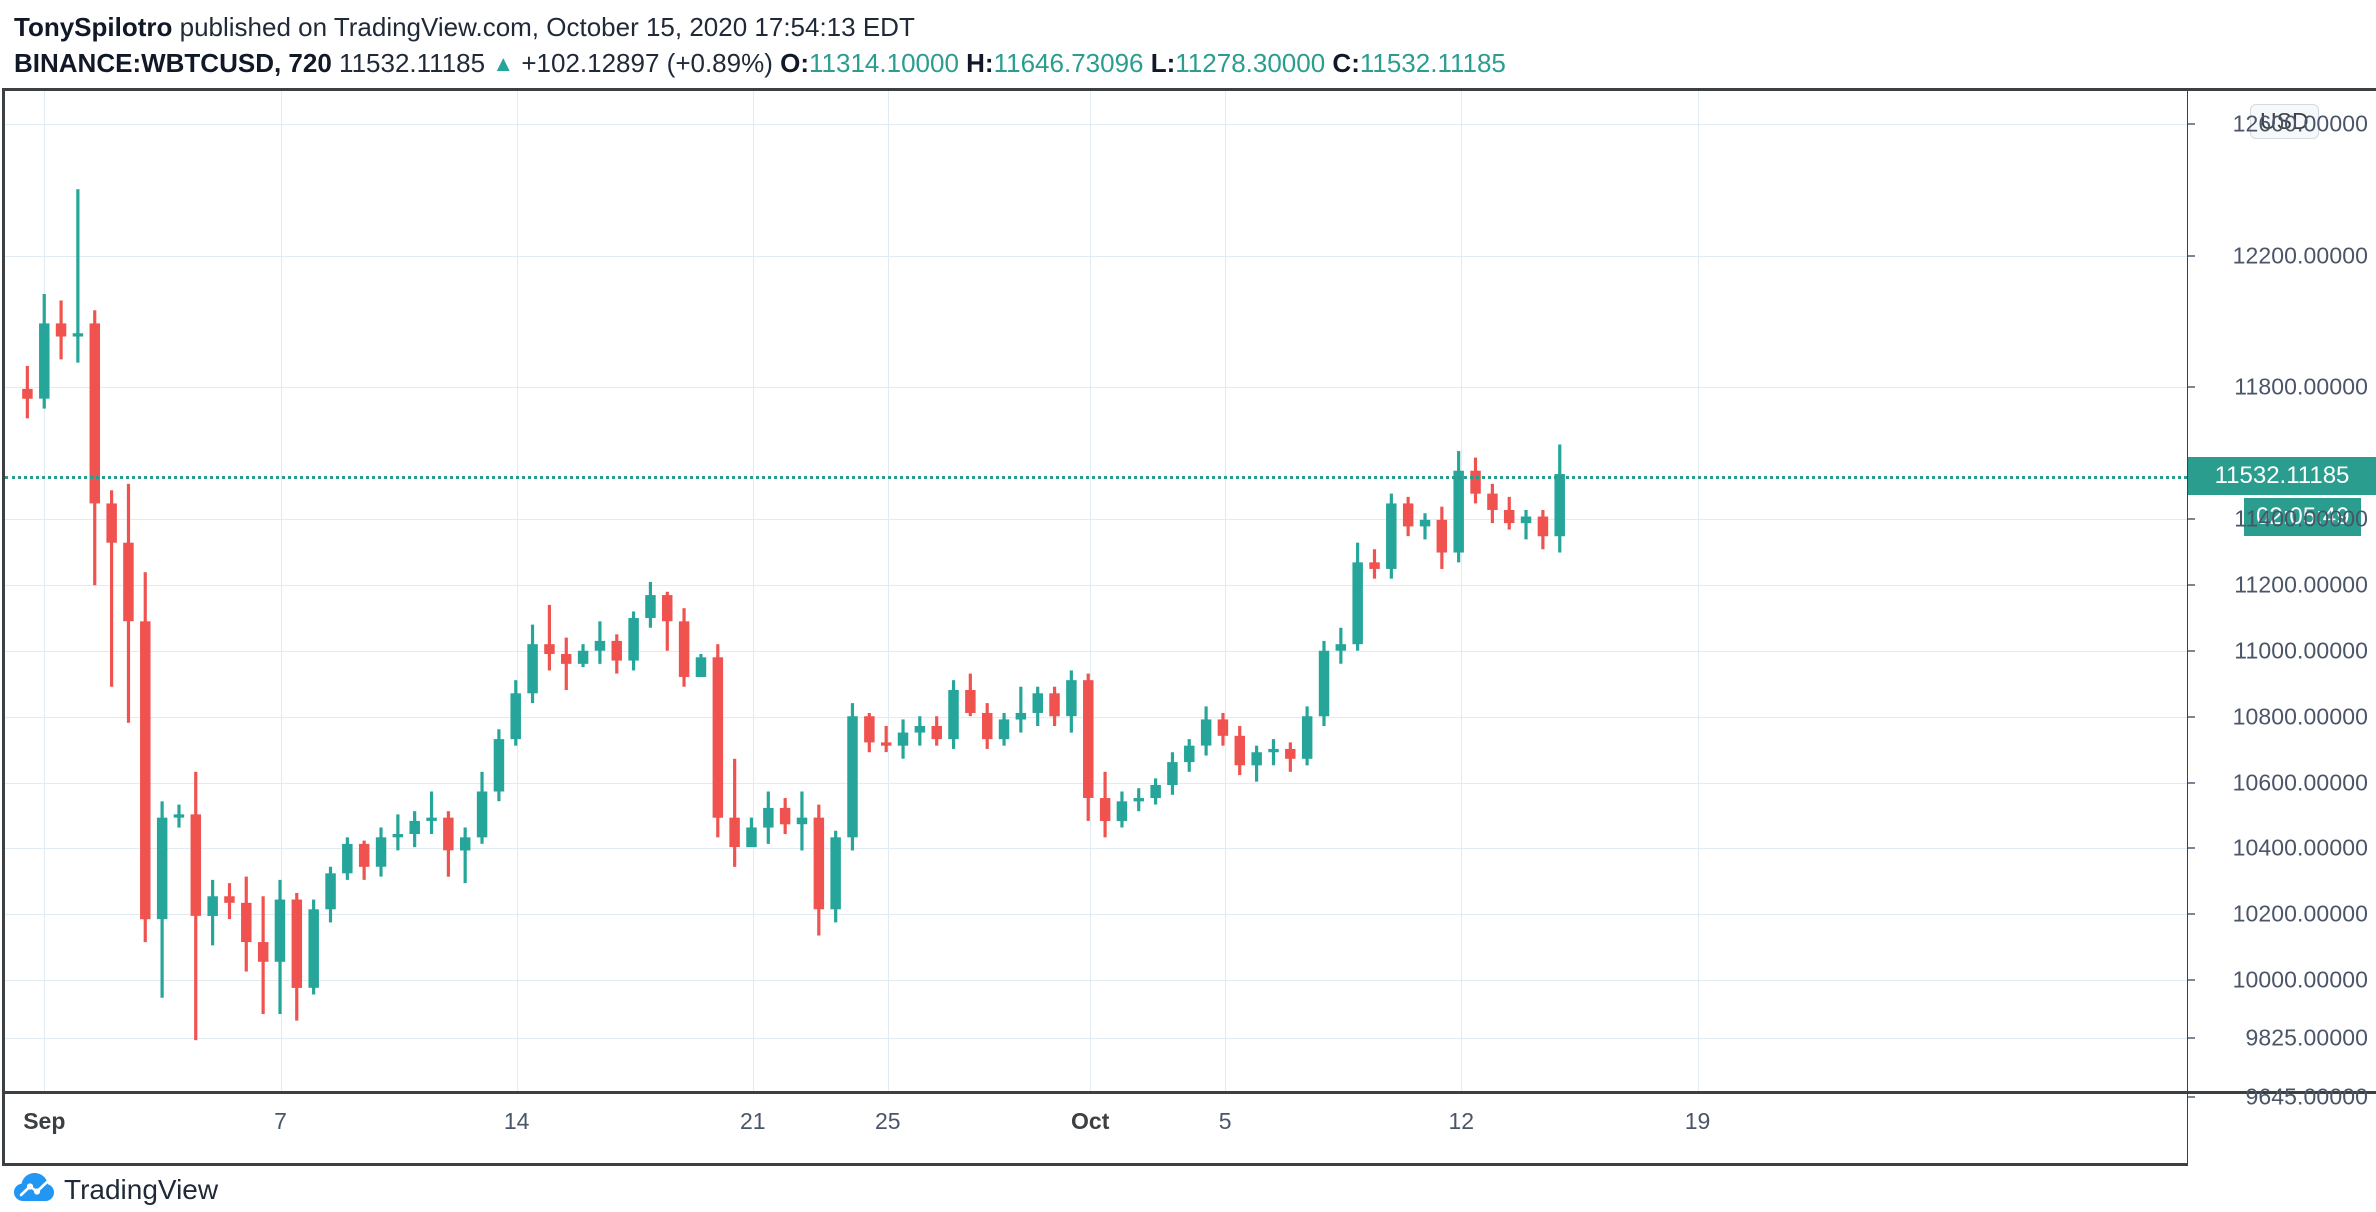 This screenshot has height=1212, width=2376. I want to click on price-axis-label: 11800.00000, so click(2301, 386).